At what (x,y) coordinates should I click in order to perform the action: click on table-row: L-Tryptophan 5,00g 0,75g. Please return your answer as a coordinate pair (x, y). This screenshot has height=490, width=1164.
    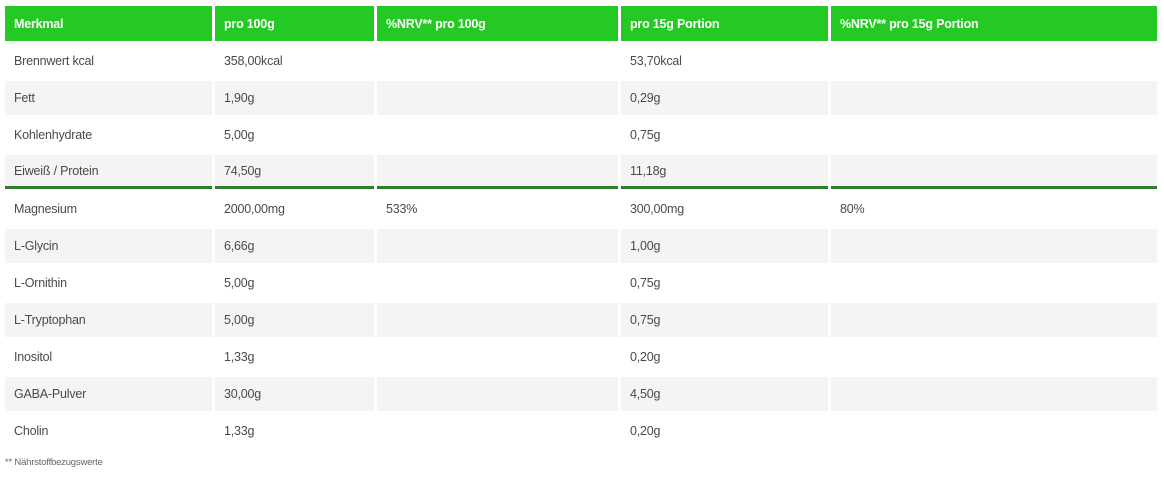
    Looking at the image, I should click on (581, 320).